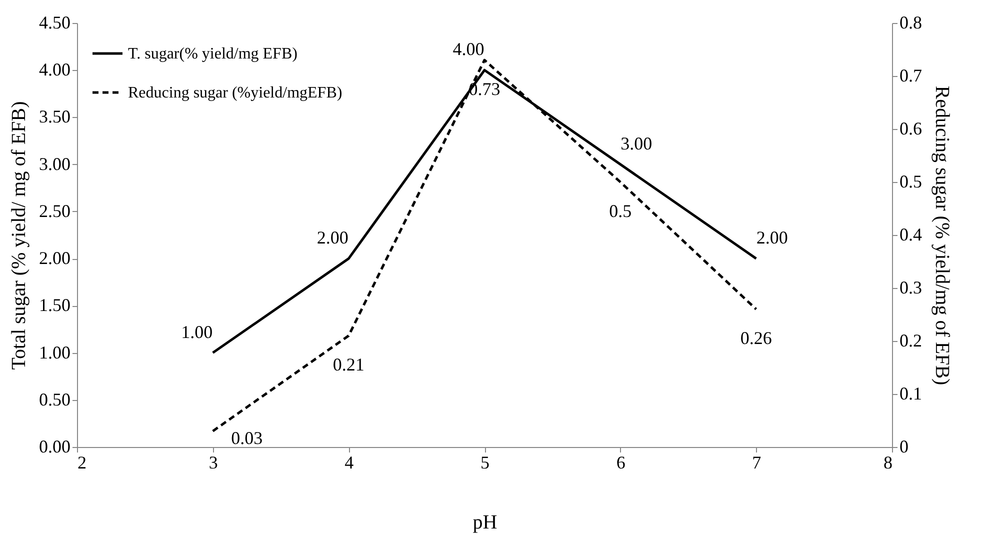  I want to click on y-tick-label: 0.00, so click(54, 446).